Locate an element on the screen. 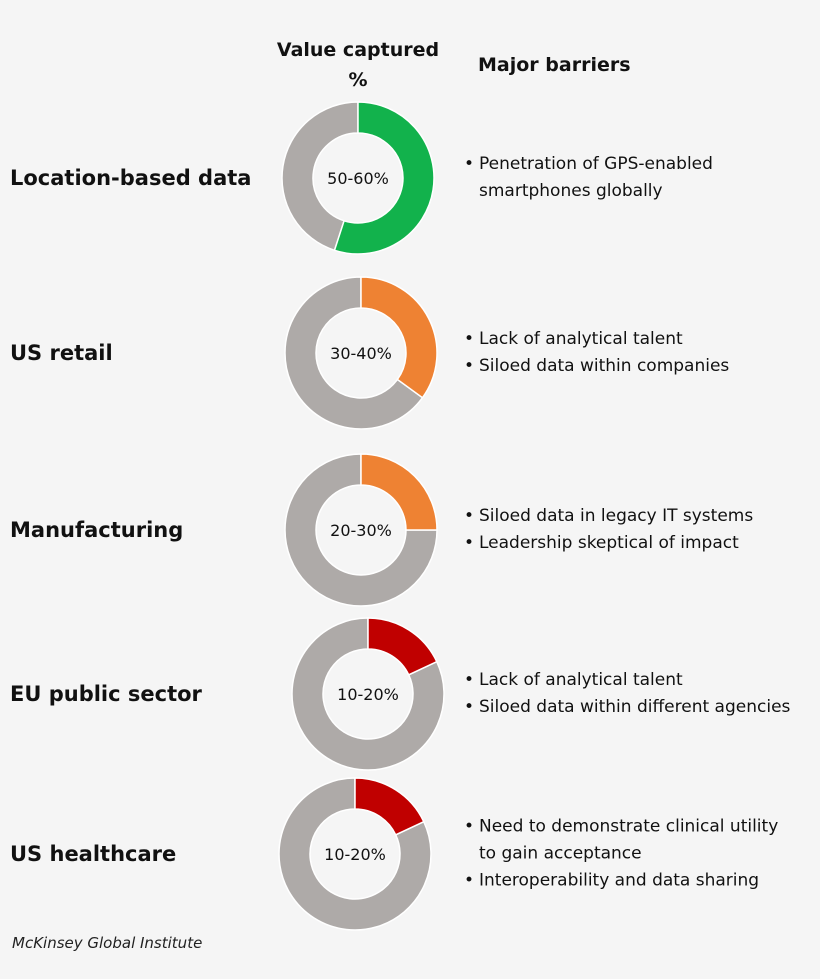 The height and width of the screenshot is (979, 820). donut-us-retail: 30-40% is located at coordinates (361, 353).